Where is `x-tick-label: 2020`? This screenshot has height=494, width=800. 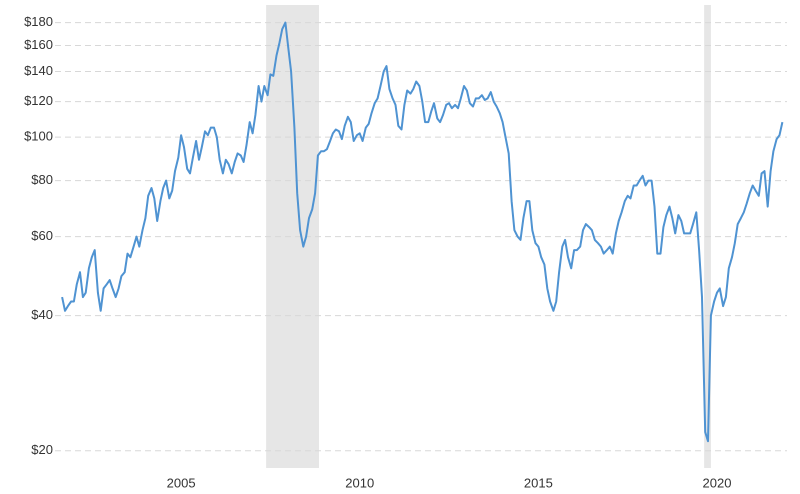 x-tick-label: 2020 is located at coordinates (717, 482).